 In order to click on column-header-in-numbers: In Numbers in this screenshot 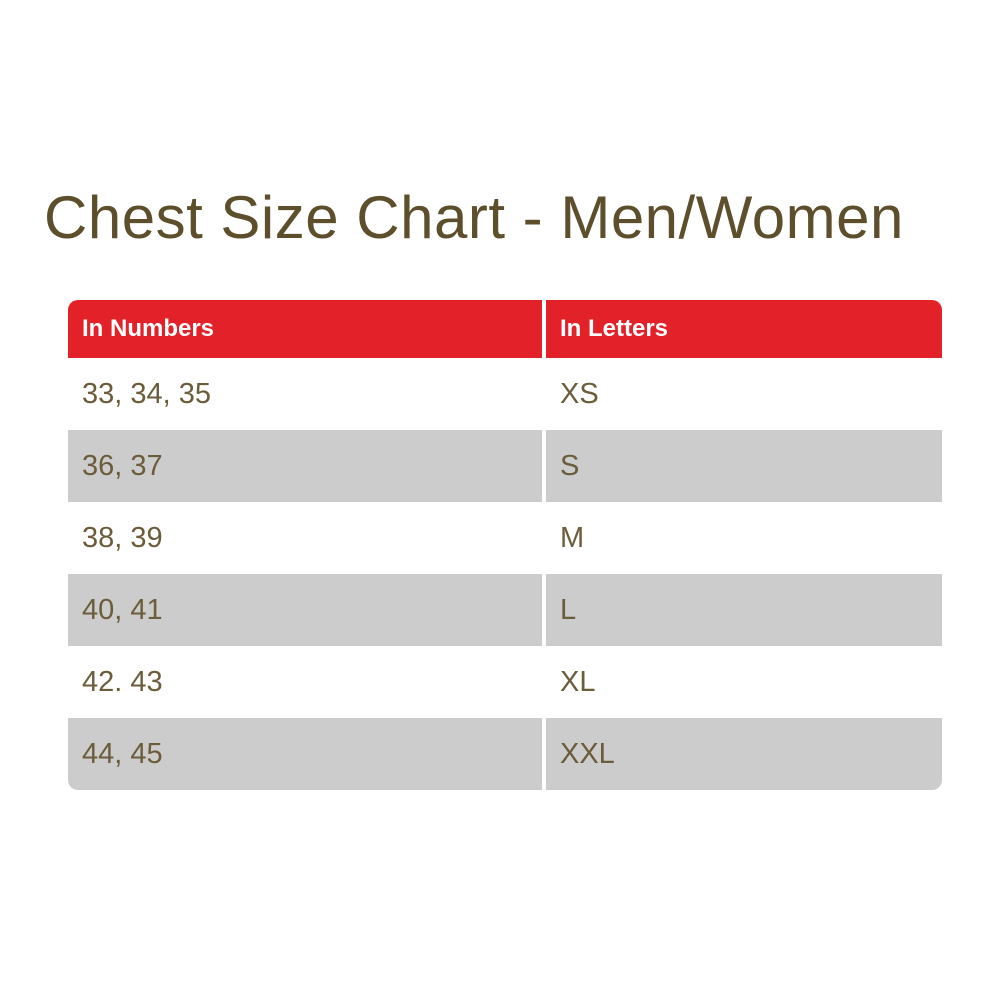, I will do `click(305, 329)`.